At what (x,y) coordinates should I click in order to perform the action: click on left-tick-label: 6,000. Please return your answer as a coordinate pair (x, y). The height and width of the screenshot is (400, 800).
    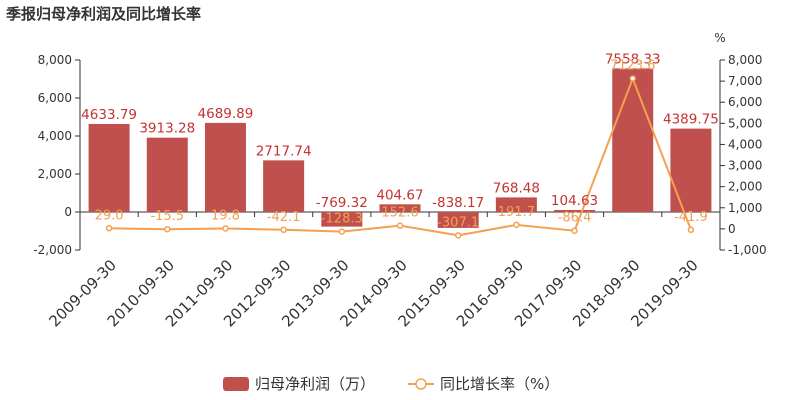
    Looking at the image, I should click on (55, 98).